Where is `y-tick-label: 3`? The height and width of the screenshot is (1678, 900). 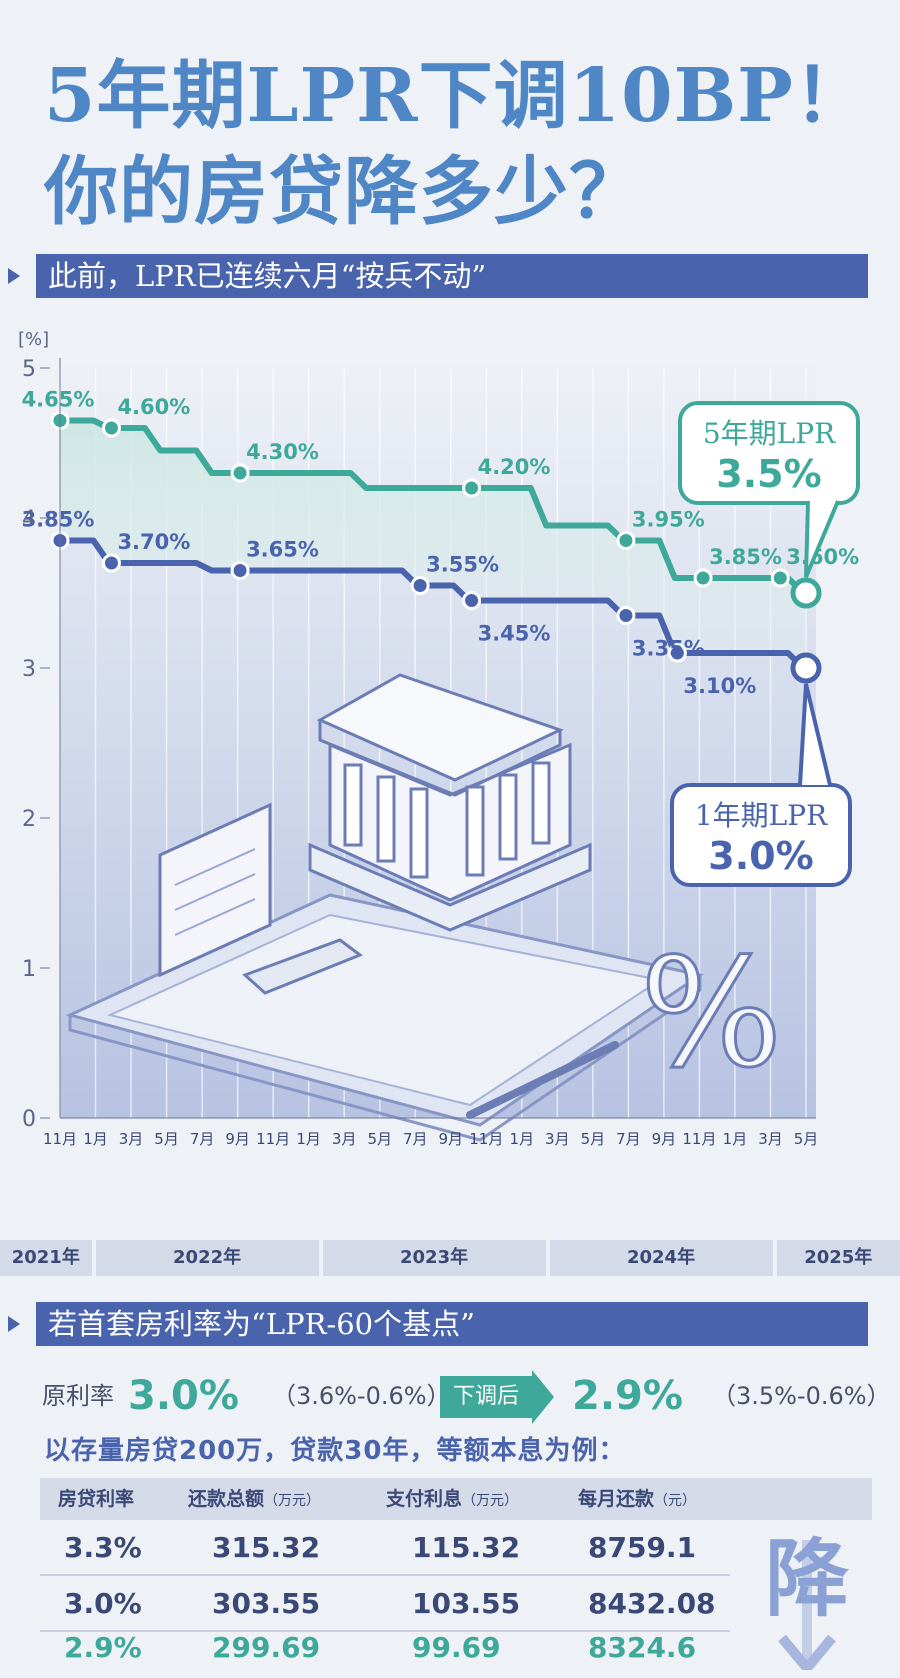
y-tick-label: 3 is located at coordinates (29, 669).